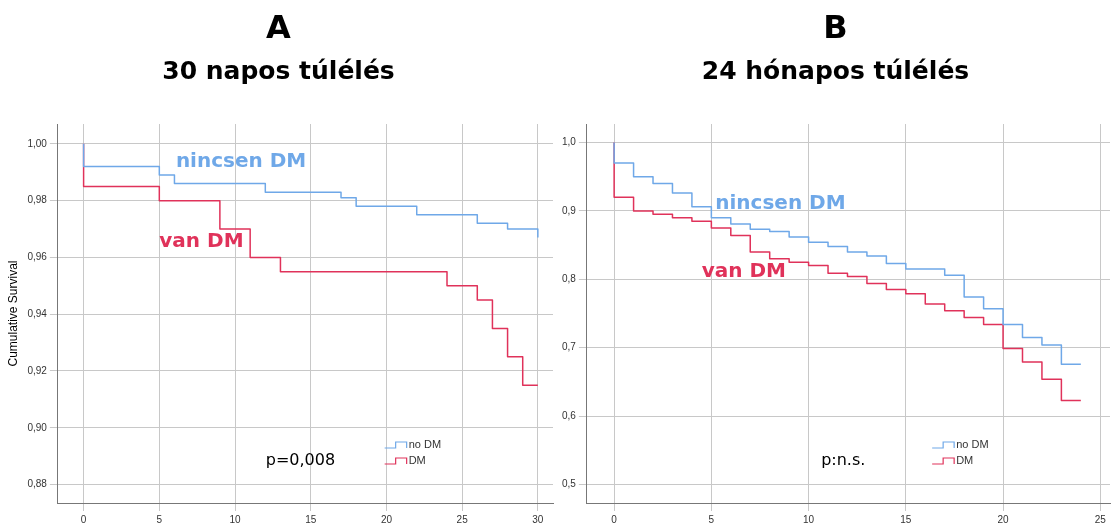 The width and height of the screenshot is (1115, 531). I want to click on y-tick-label: 0,9, so click(569, 210).